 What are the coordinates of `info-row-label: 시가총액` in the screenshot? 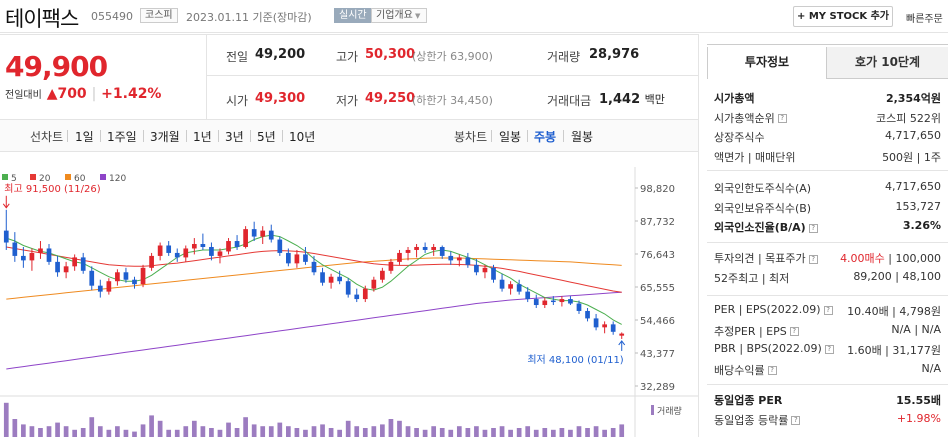 It's located at (734, 98).